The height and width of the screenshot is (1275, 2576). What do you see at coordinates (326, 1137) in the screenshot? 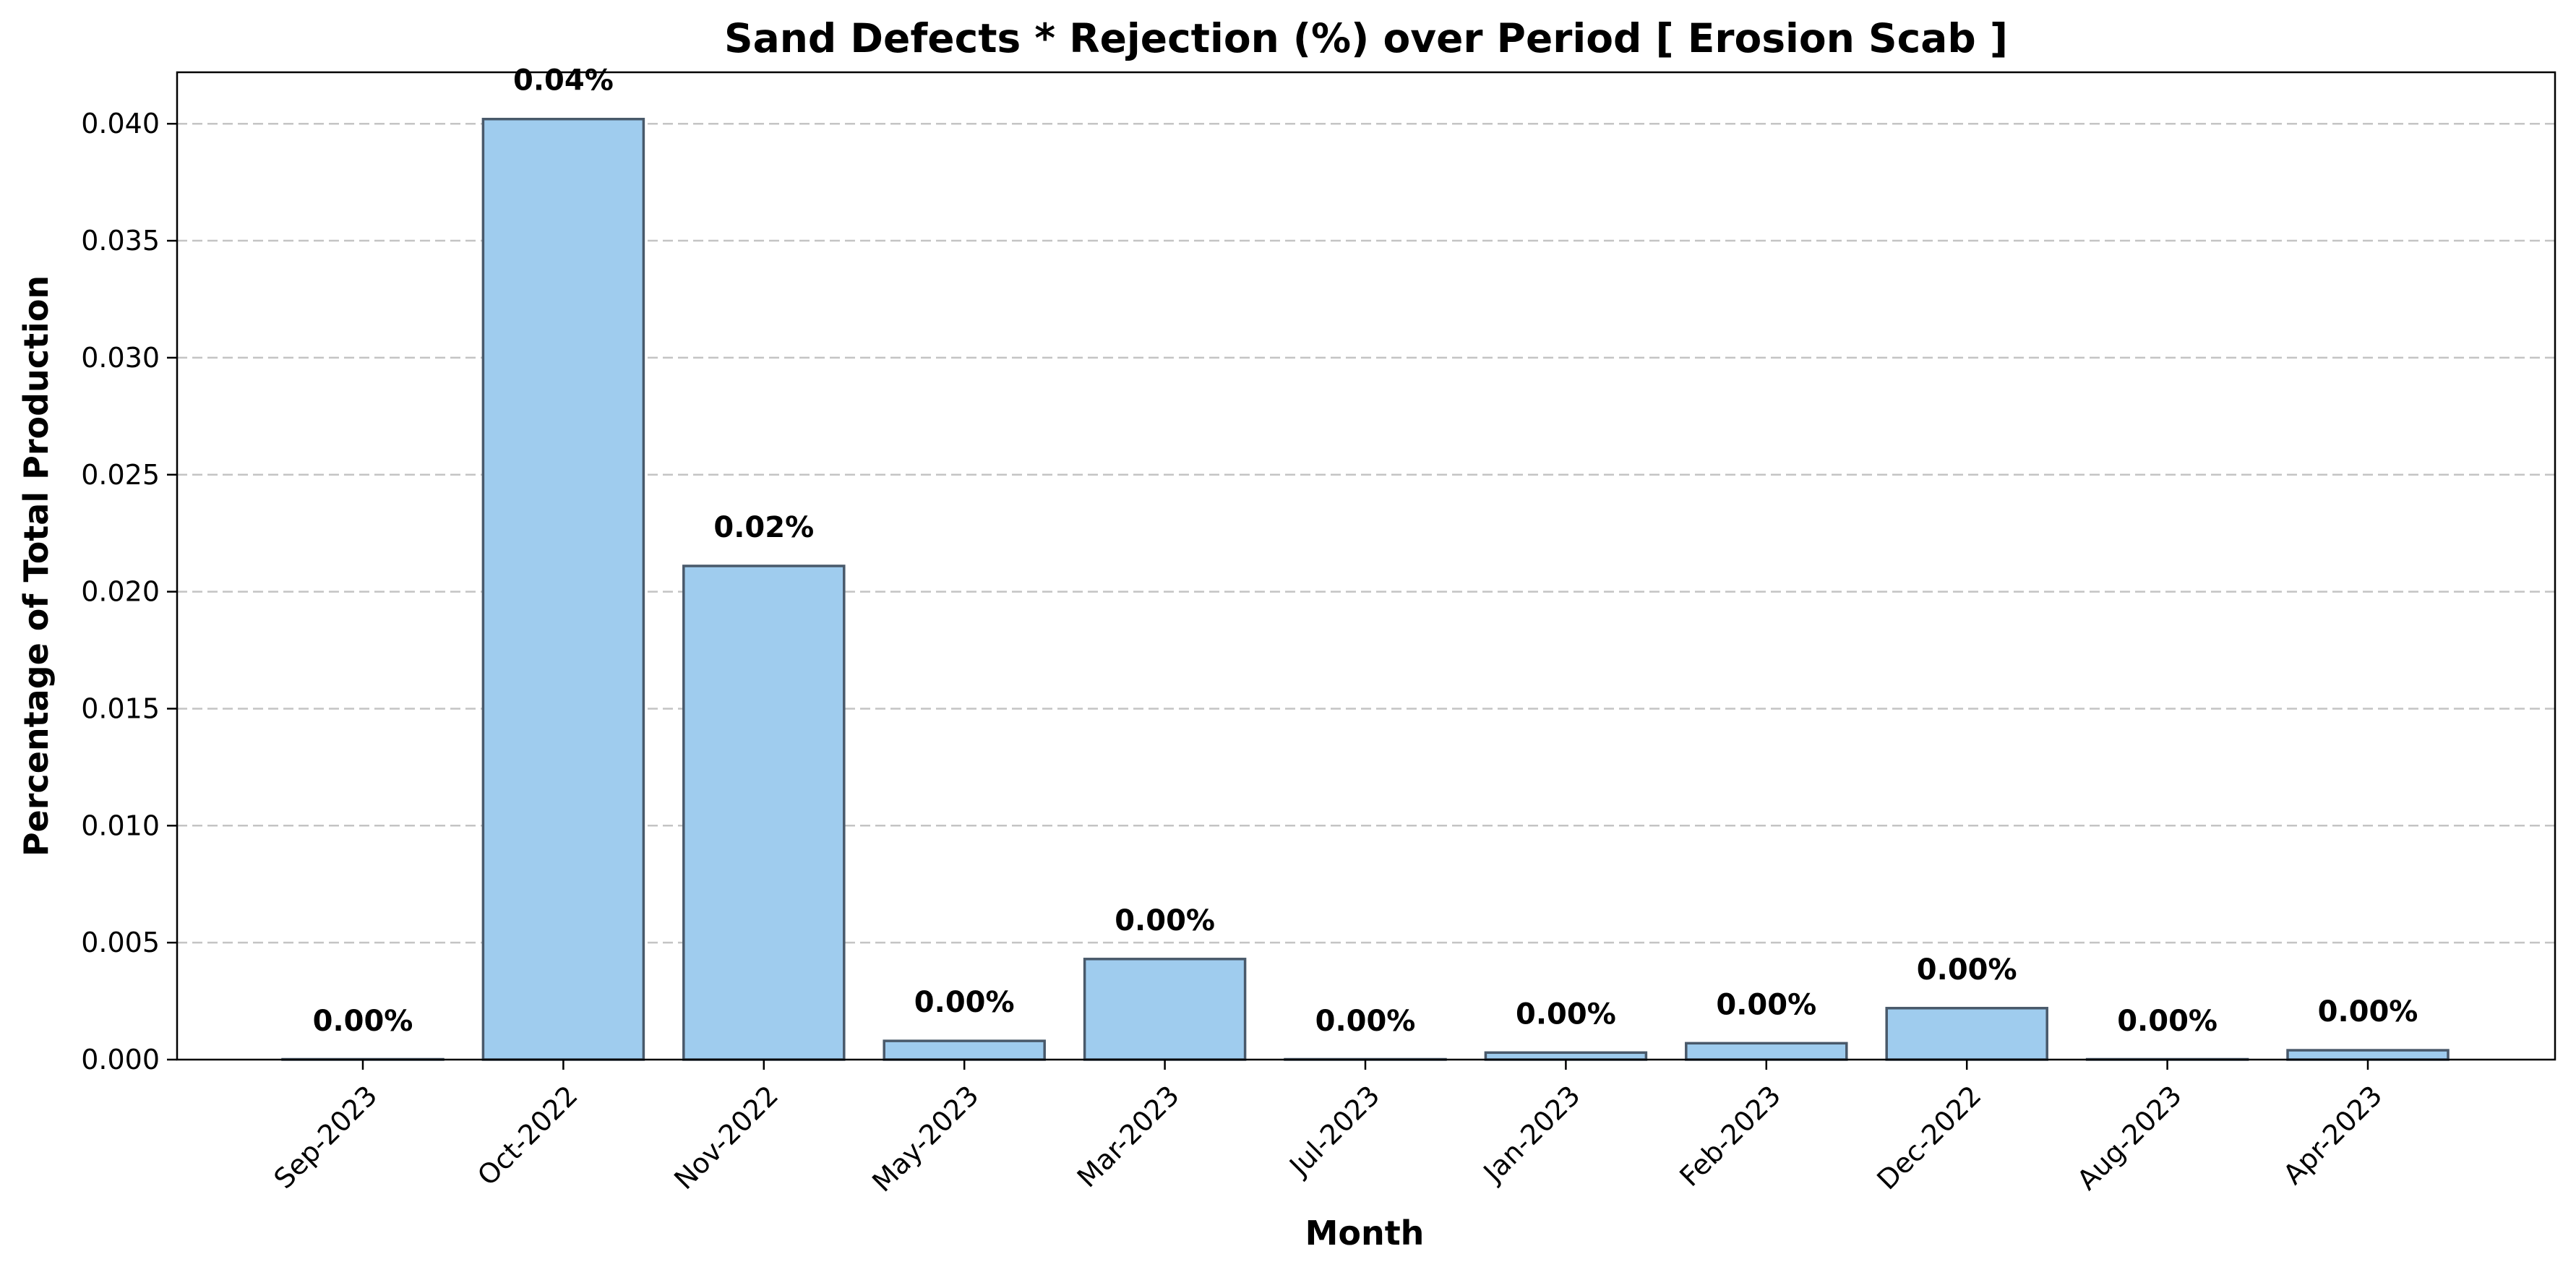
I see `x-tick-label: Sep-2023` at bounding box center [326, 1137].